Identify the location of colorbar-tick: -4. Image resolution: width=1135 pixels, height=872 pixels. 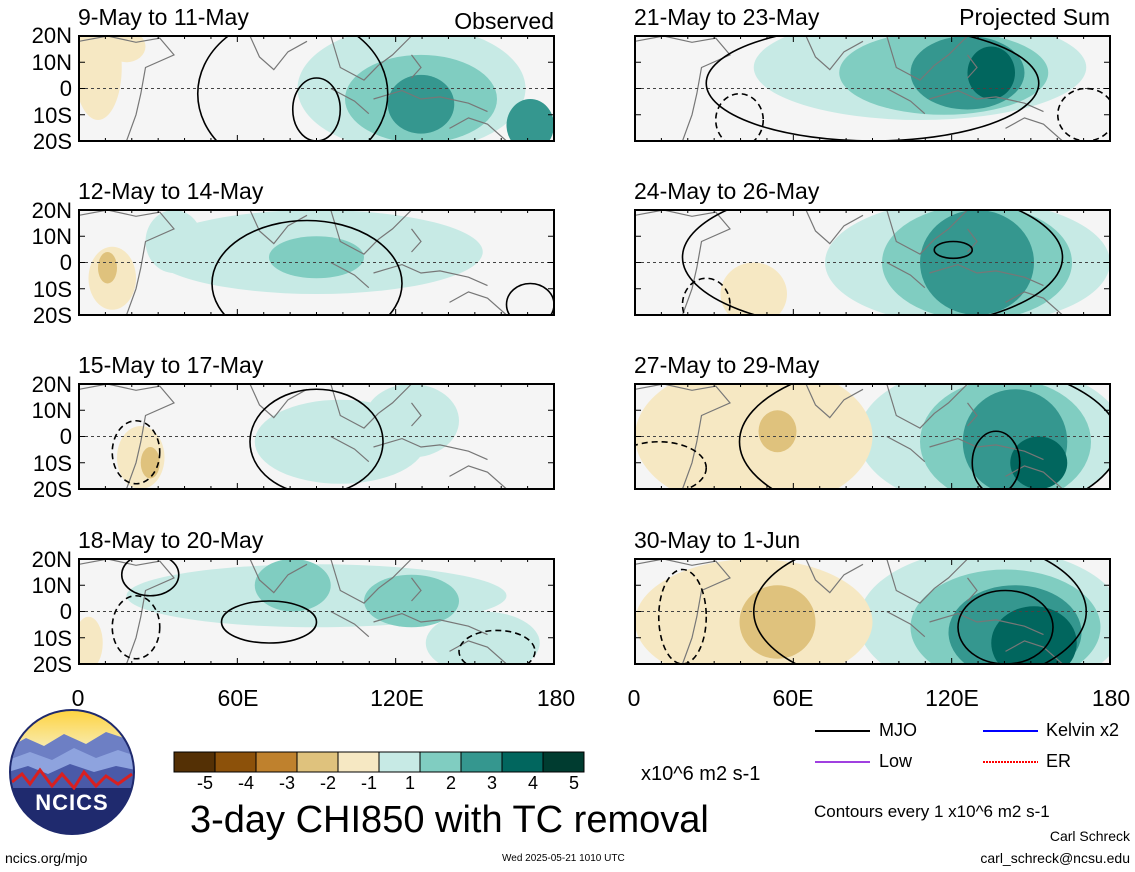
(245, 783).